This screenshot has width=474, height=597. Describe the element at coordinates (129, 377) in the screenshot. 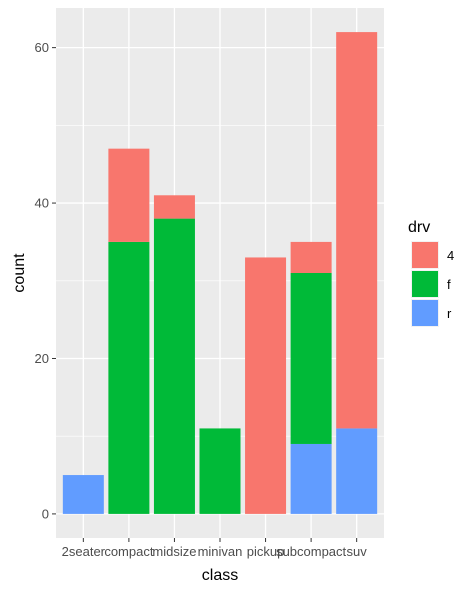

I see `bar-compact-f` at that location.